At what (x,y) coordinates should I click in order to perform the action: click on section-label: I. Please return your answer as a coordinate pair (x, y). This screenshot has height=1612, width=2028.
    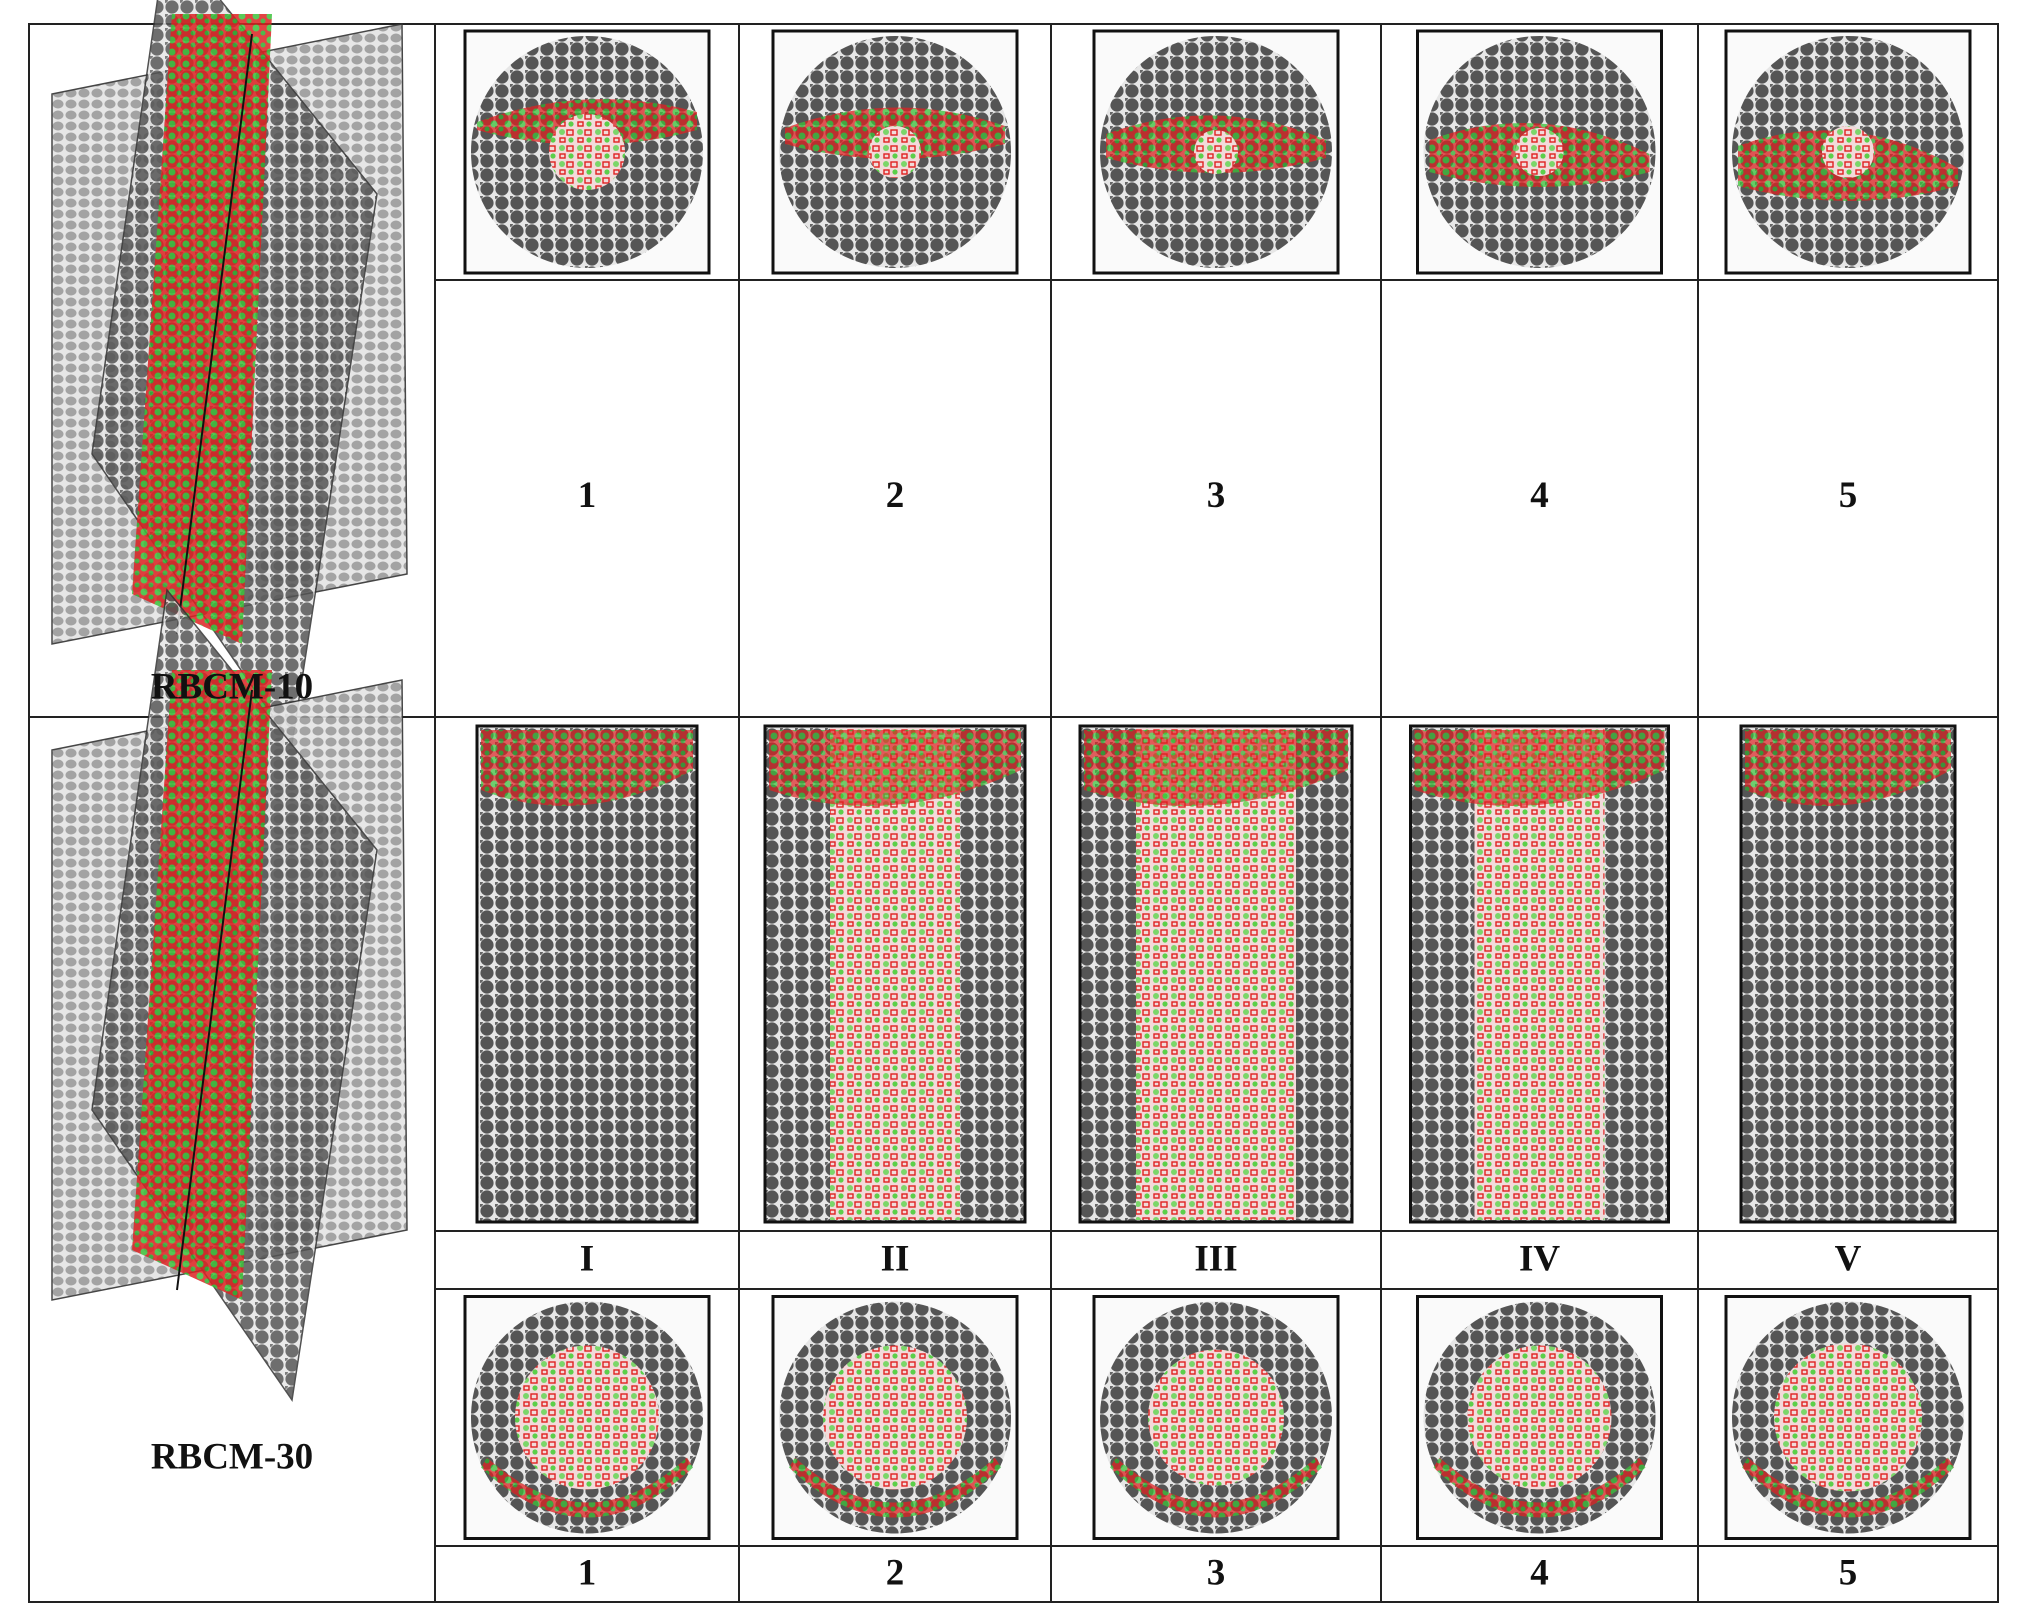
    Looking at the image, I should click on (587, 1258).